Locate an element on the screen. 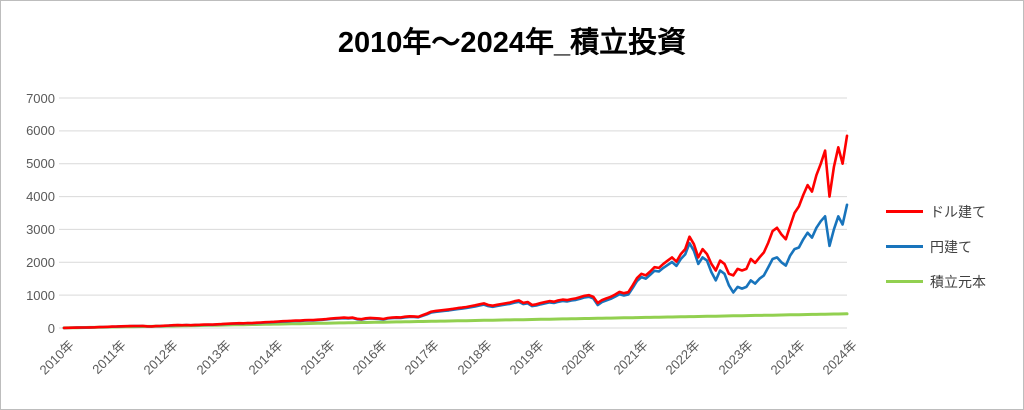  legend-swatch-principal-line is located at coordinates (904, 281).